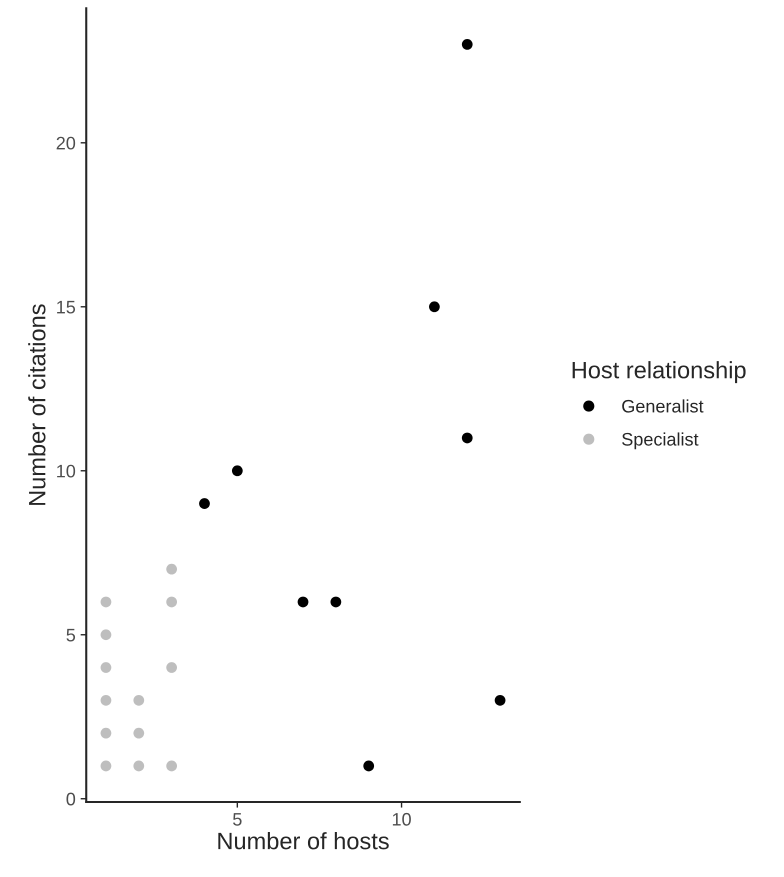 This screenshot has width=784, height=877. What do you see at coordinates (303, 841) in the screenshot?
I see `x-axis-title: Number of hosts` at bounding box center [303, 841].